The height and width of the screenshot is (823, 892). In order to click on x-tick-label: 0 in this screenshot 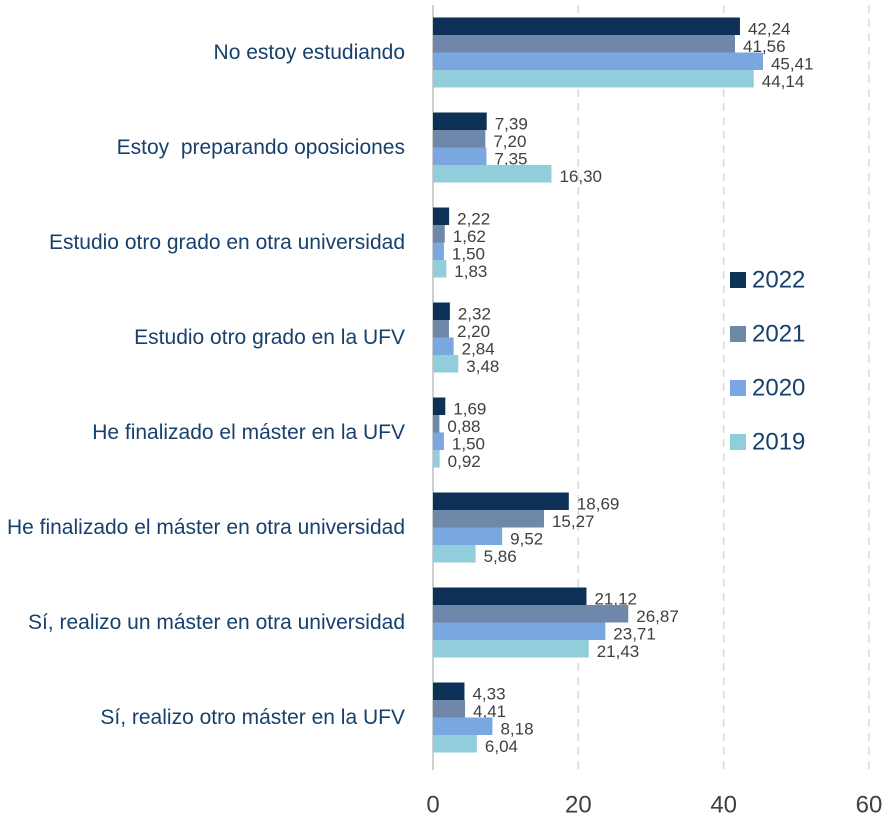, I will do `click(432, 804)`.